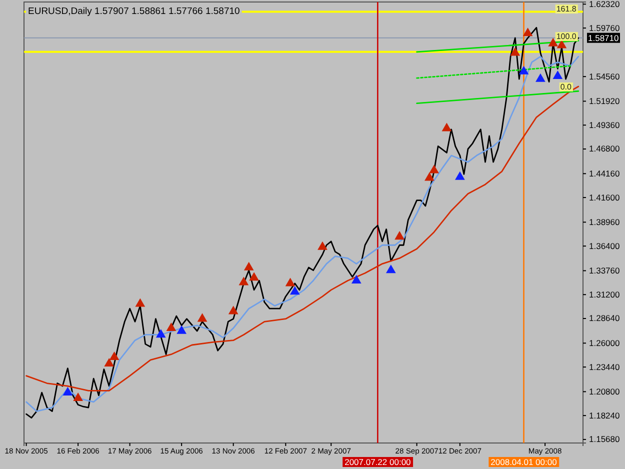  What do you see at coordinates (604, 101) in the screenshot?
I see `y-tick-label: 1.51920` at bounding box center [604, 101].